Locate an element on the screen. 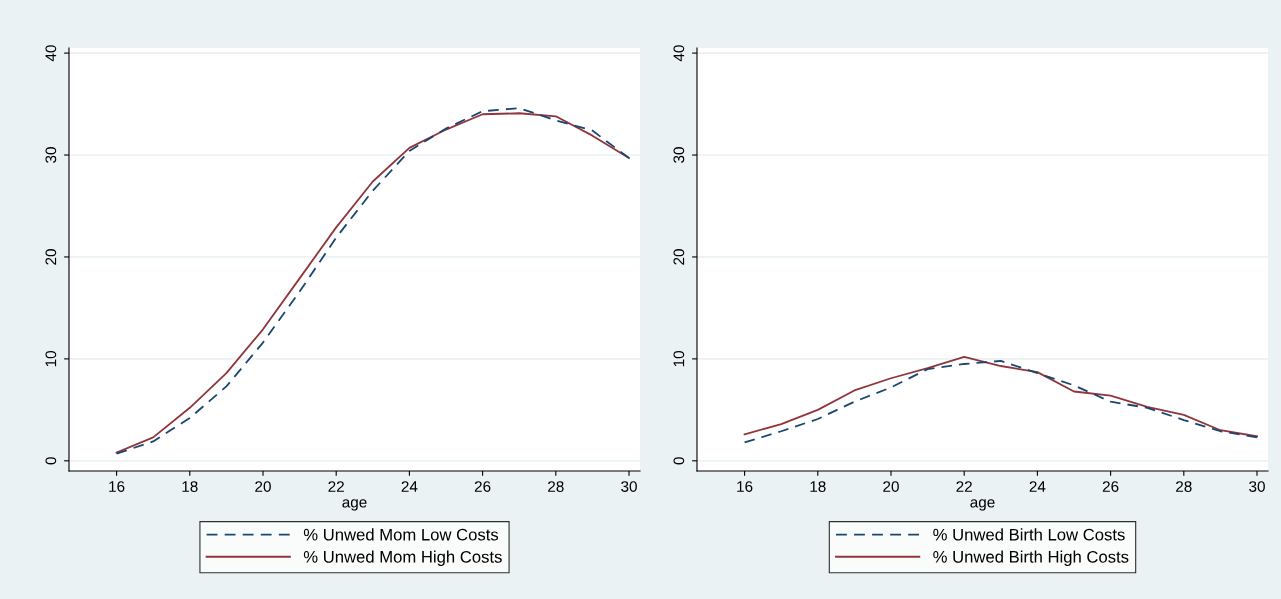 The height and width of the screenshot is (599, 1281). legend-label: % Unwed Birth High Costs is located at coordinates (1031, 558).